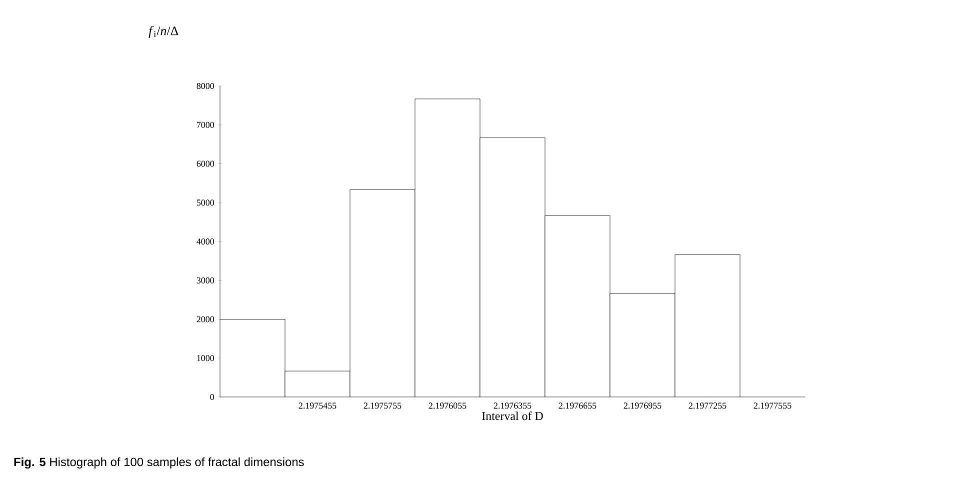 The width and height of the screenshot is (957, 487). What do you see at coordinates (205, 163) in the screenshot?
I see `y-tick-label: 6000` at bounding box center [205, 163].